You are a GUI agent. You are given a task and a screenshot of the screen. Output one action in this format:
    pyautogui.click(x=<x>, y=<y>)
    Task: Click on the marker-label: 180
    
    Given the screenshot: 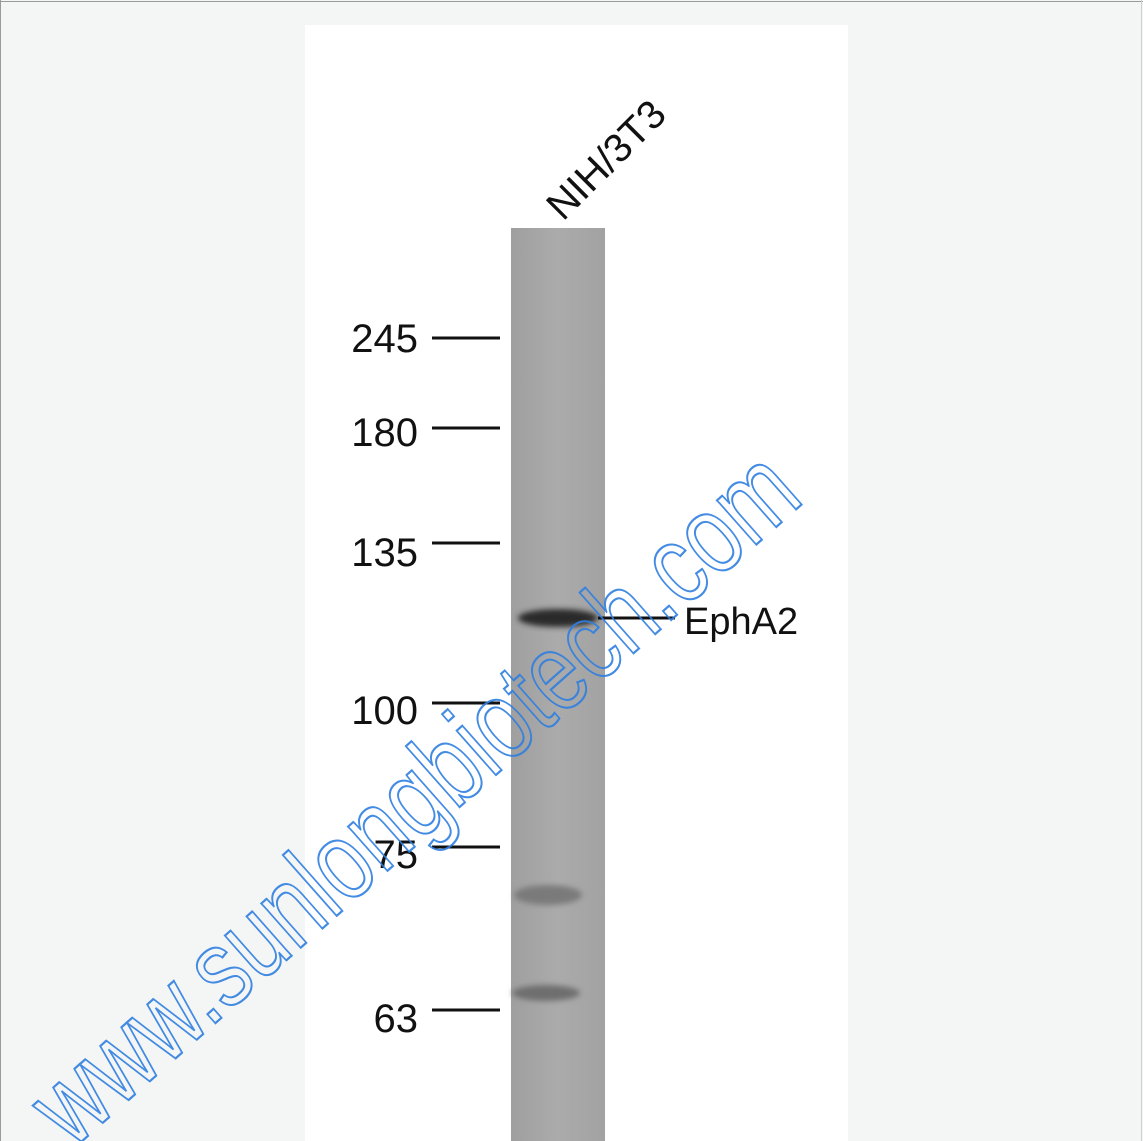 What is the action you would take?
    pyautogui.click(x=384, y=433)
    